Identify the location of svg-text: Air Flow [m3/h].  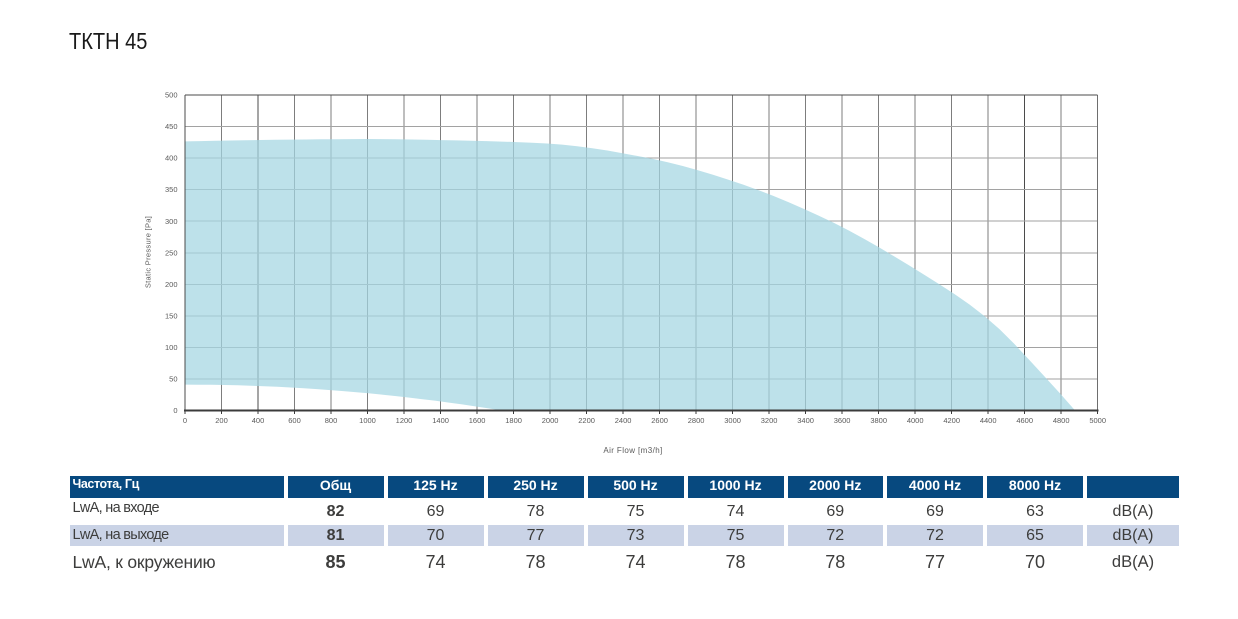
(632, 450).